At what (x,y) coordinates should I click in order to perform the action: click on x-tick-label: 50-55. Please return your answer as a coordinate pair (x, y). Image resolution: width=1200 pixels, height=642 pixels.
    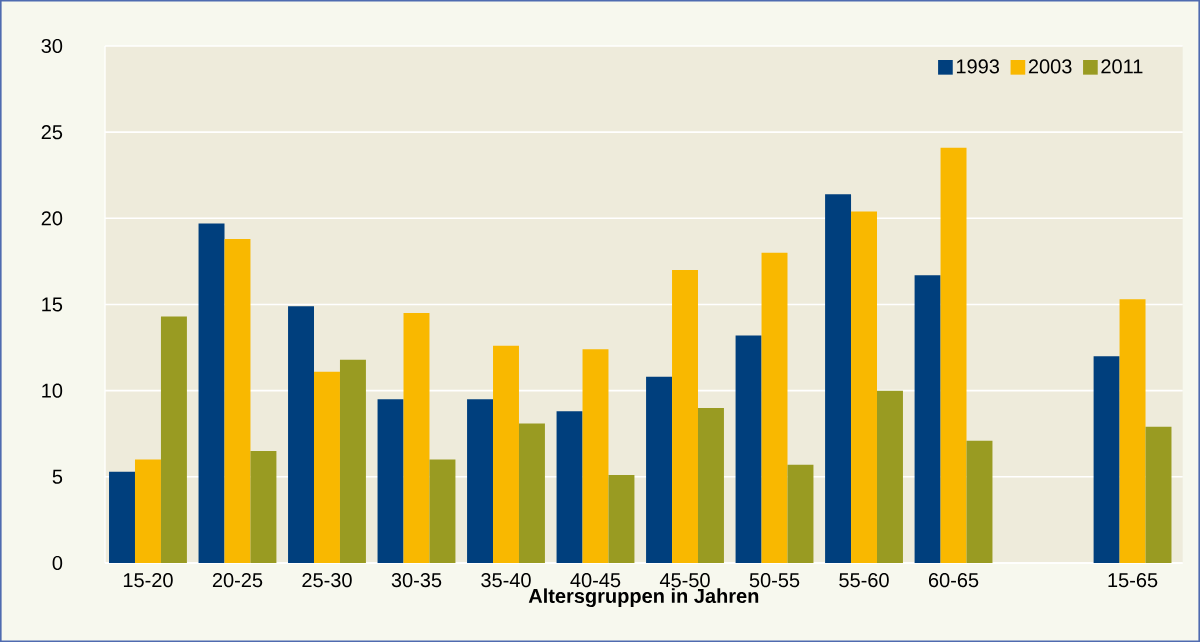
    Looking at the image, I should click on (774, 580).